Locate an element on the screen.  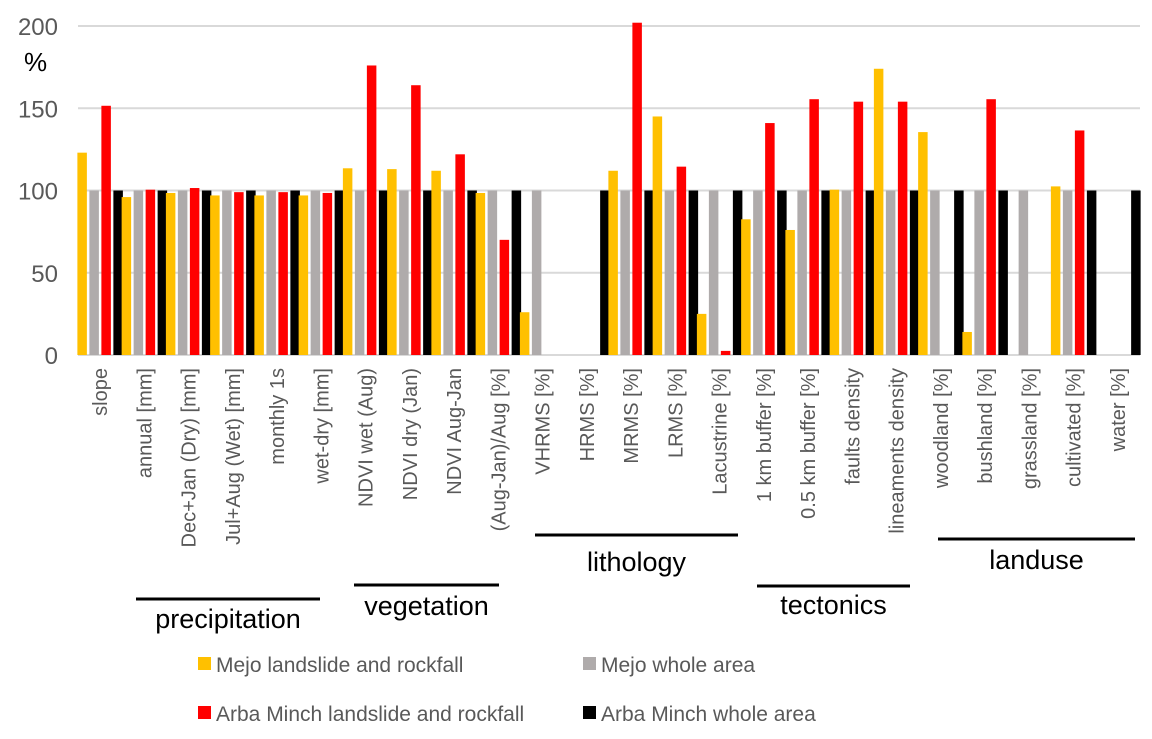
y-axis-label: % is located at coordinates (35, 62).